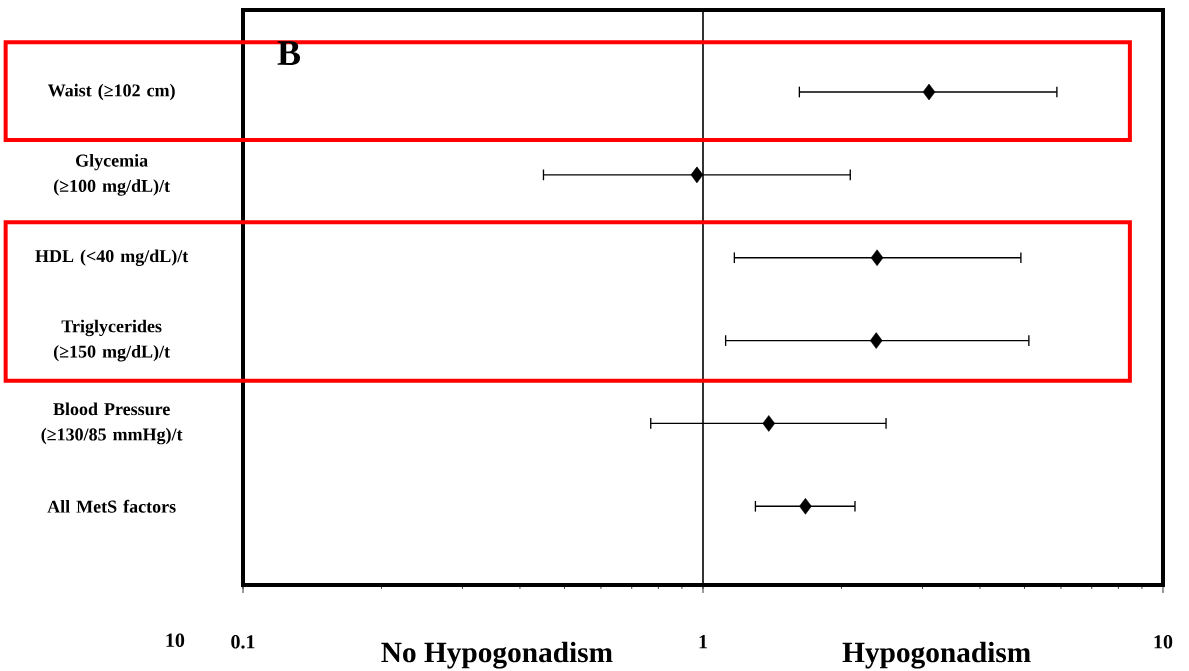 The width and height of the screenshot is (1189, 671). What do you see at coordinates (703, 642) in the screenshot?
I see `x-tick-label: 1` at bounding box center [703, 642].